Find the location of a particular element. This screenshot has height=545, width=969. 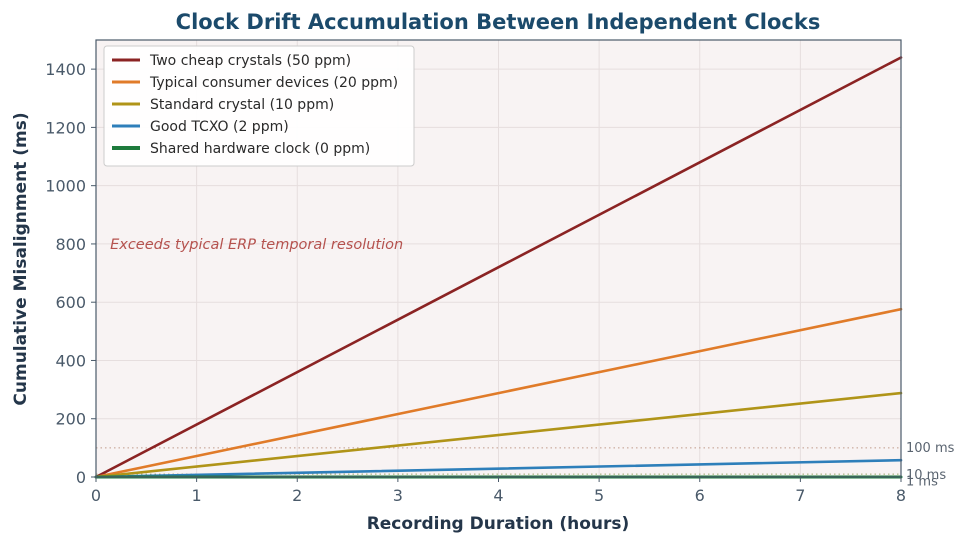

x-tick-label: 7 is located at coordinates (800, 495).